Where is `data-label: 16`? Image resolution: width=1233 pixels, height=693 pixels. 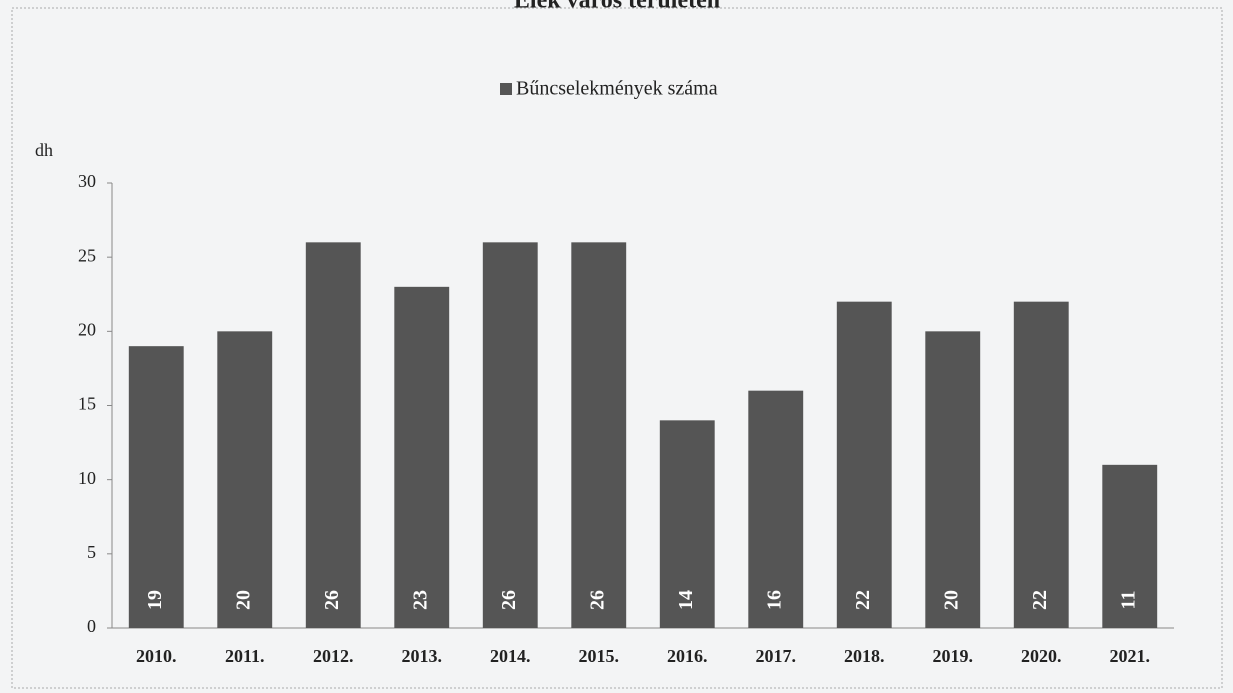
data-label: 16 is located at coordinates (774, 600).